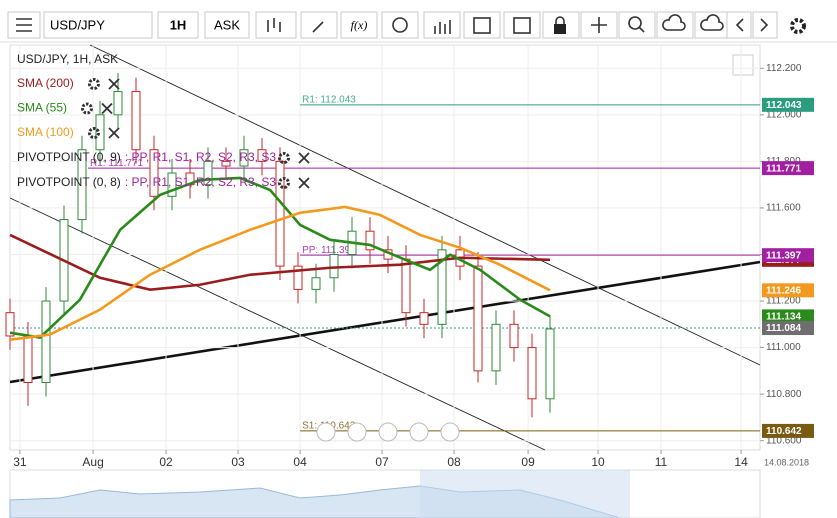 Image resolution: width=837 pixels, height=518 pixels. I want to click on interval-select, so click(178, 25).